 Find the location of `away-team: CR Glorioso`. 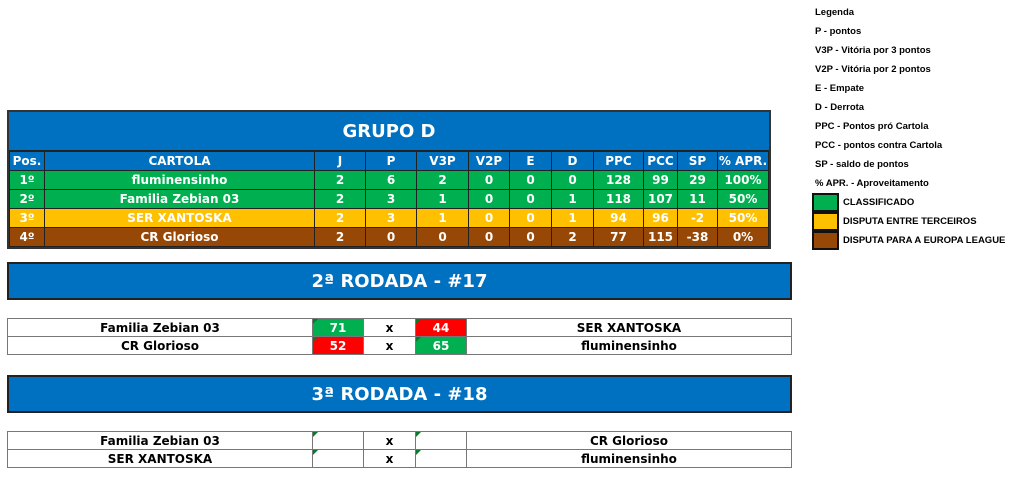

away-team: CR Glorioso is located at coordinates (629, 440).